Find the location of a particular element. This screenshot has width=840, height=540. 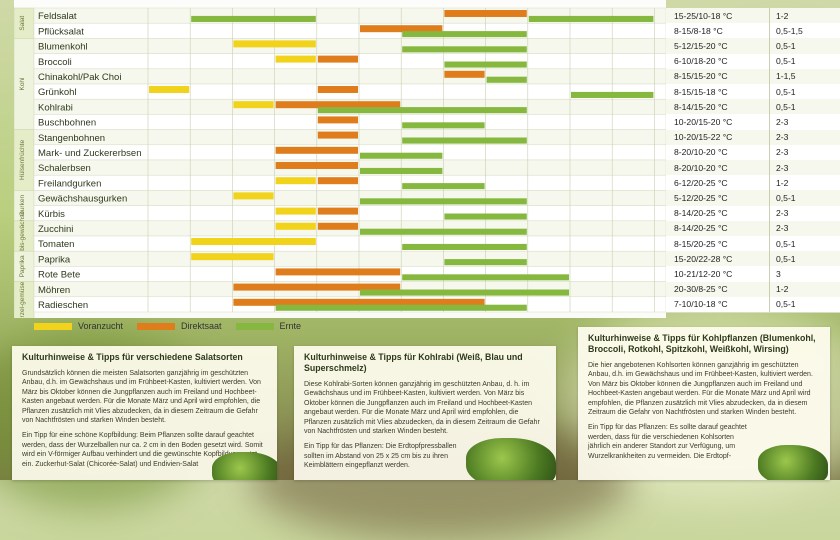

temperature-value: 15-20/22-28 °C is located at coordinates (718, 259).